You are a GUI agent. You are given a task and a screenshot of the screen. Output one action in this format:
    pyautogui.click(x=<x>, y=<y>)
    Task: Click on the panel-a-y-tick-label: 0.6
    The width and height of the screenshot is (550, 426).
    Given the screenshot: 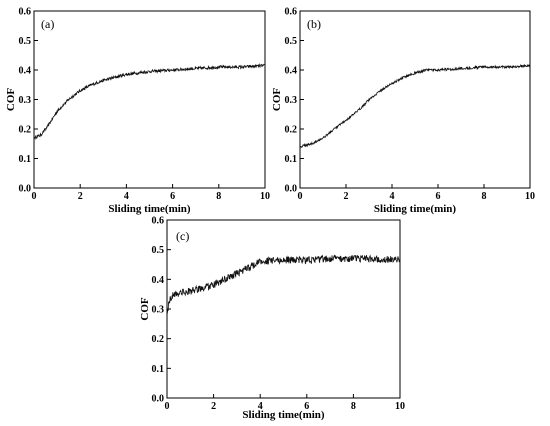 What is the action you would take?
    pyautogui.click(x=25, y=12)
    